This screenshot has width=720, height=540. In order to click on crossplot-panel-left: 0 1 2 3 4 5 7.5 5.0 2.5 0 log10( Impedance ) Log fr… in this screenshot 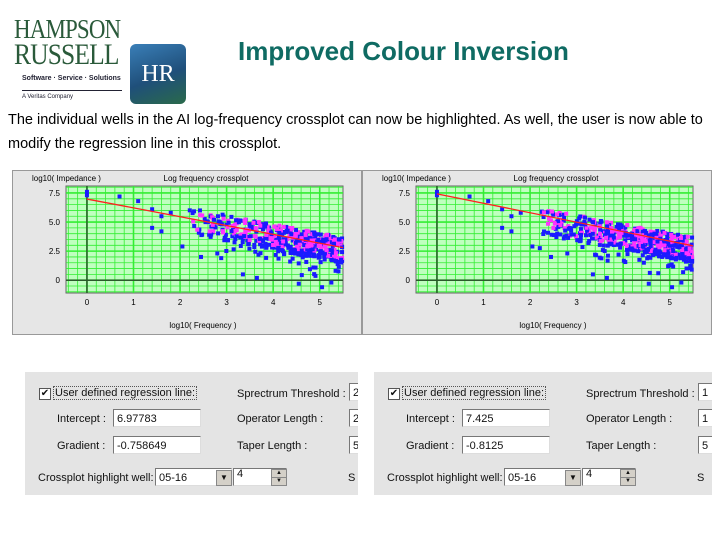, I will do `click(187, 252)`.